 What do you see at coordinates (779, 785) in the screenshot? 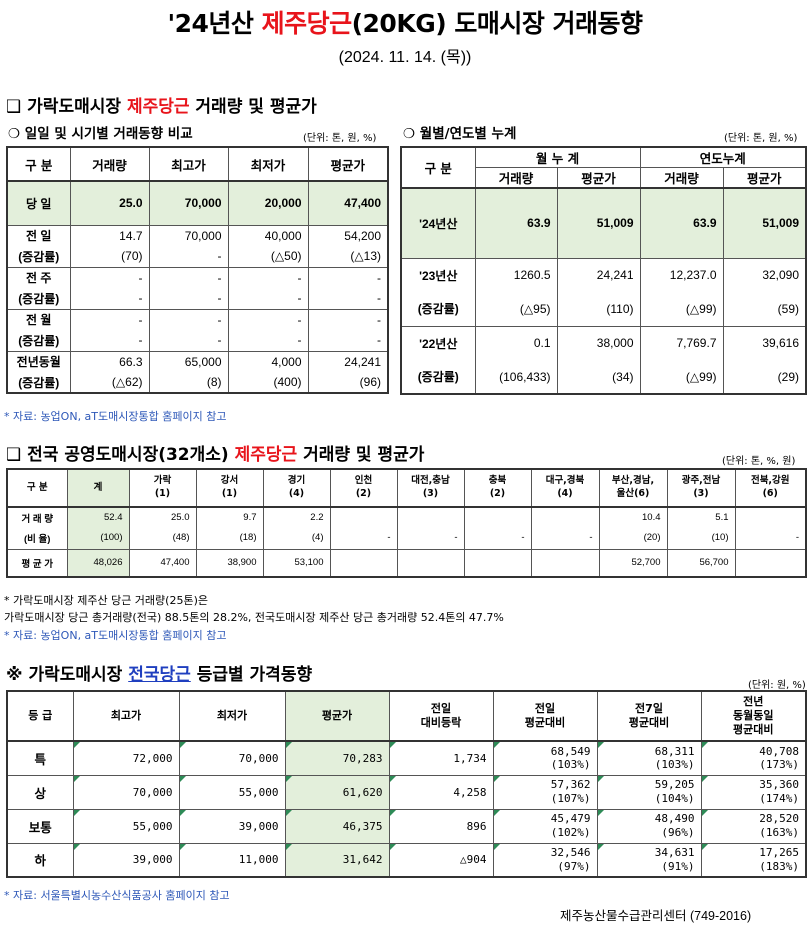
I see `compare-value: 35,360` at bounding box center [779, 785].